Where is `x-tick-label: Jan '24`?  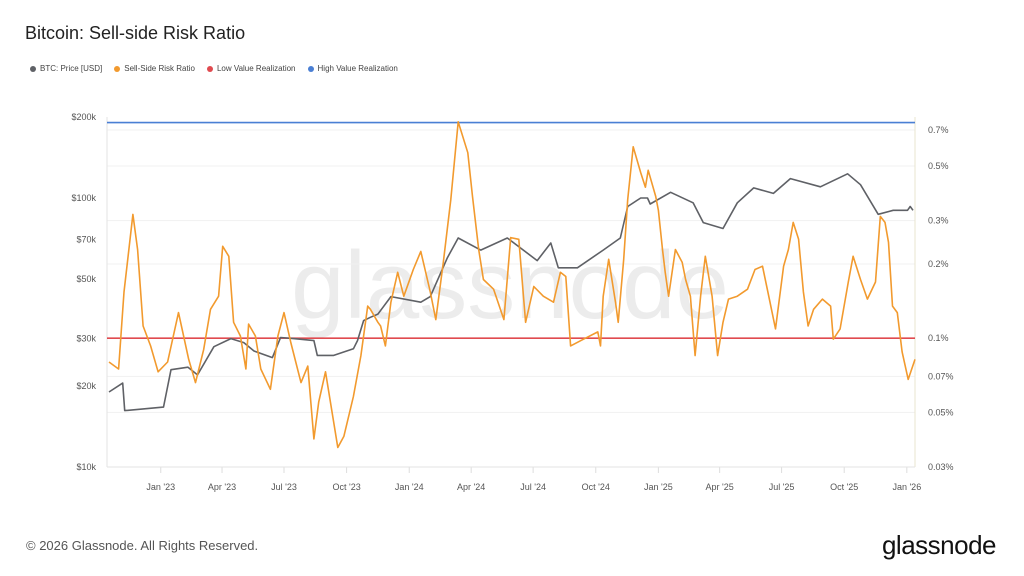
x-tick-label: Jan '24 is located at coordinates (409, 487).